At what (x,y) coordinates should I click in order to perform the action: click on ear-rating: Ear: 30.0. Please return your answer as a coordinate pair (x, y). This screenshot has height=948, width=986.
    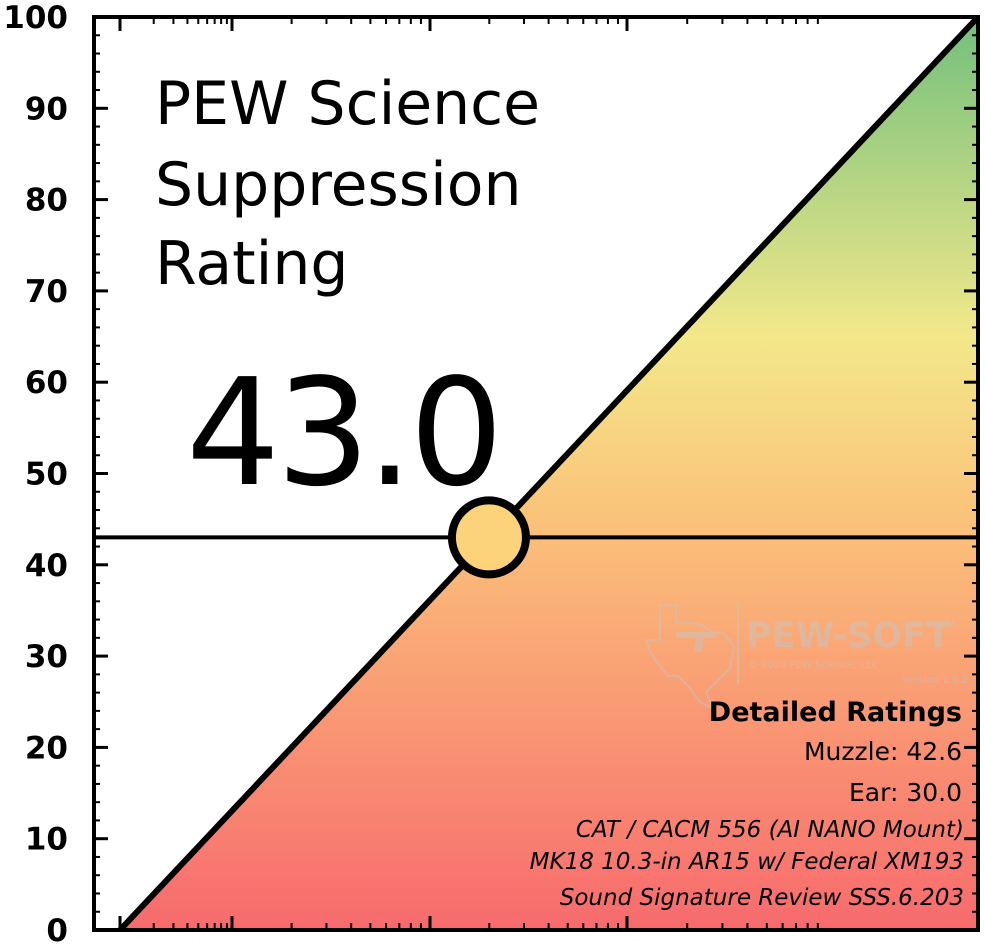
    Looking at the image, I should click on (905, 792).